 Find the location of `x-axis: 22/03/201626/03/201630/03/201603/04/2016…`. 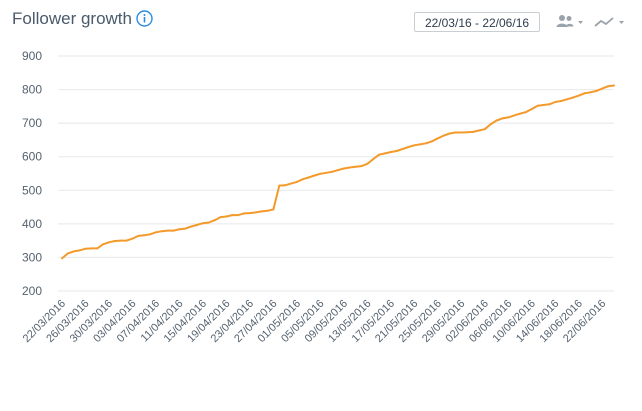

x-axis: 22/03/201626/03/201630/03/201603/04/2016… is located at coordinates (315, 321).